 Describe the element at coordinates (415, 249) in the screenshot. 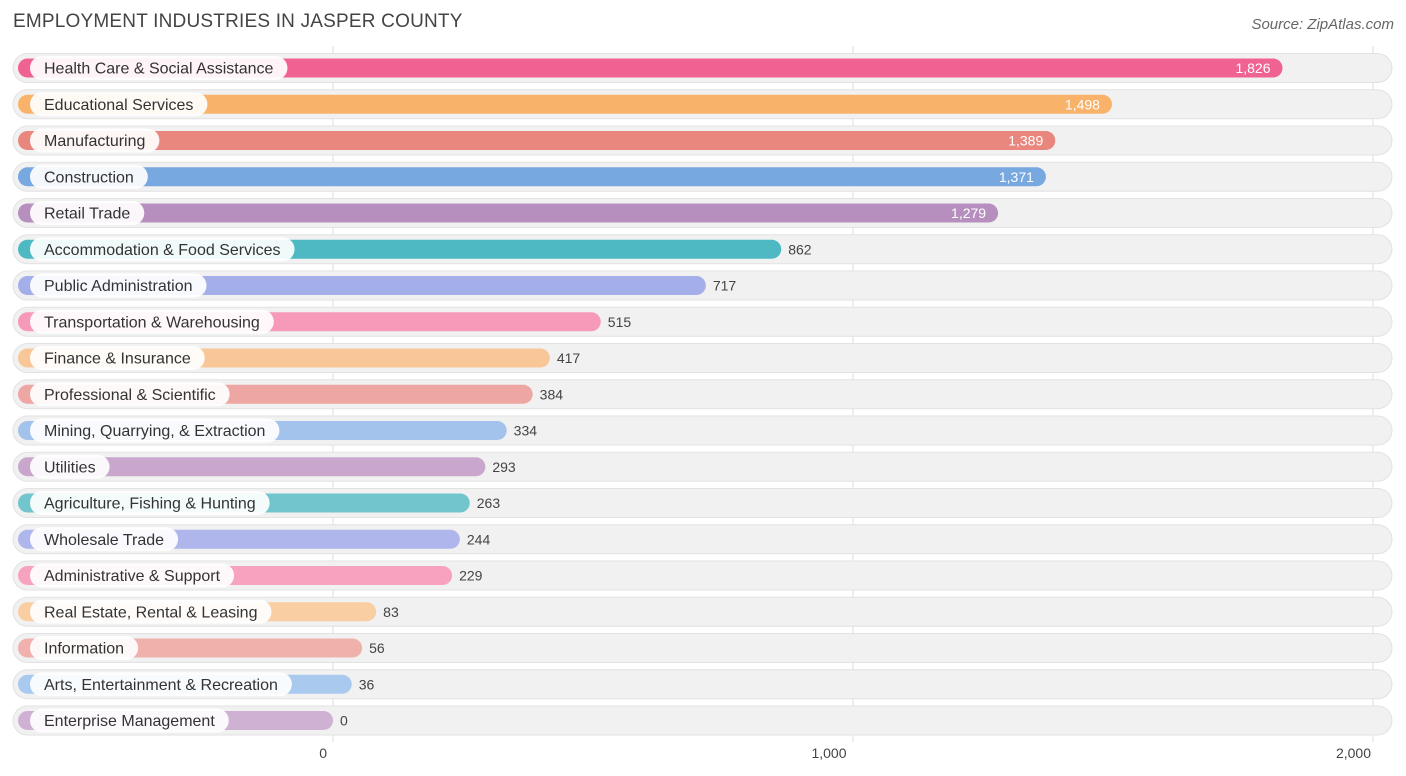

I see `bar-row: Accommodation & Food Services 862` at that location.